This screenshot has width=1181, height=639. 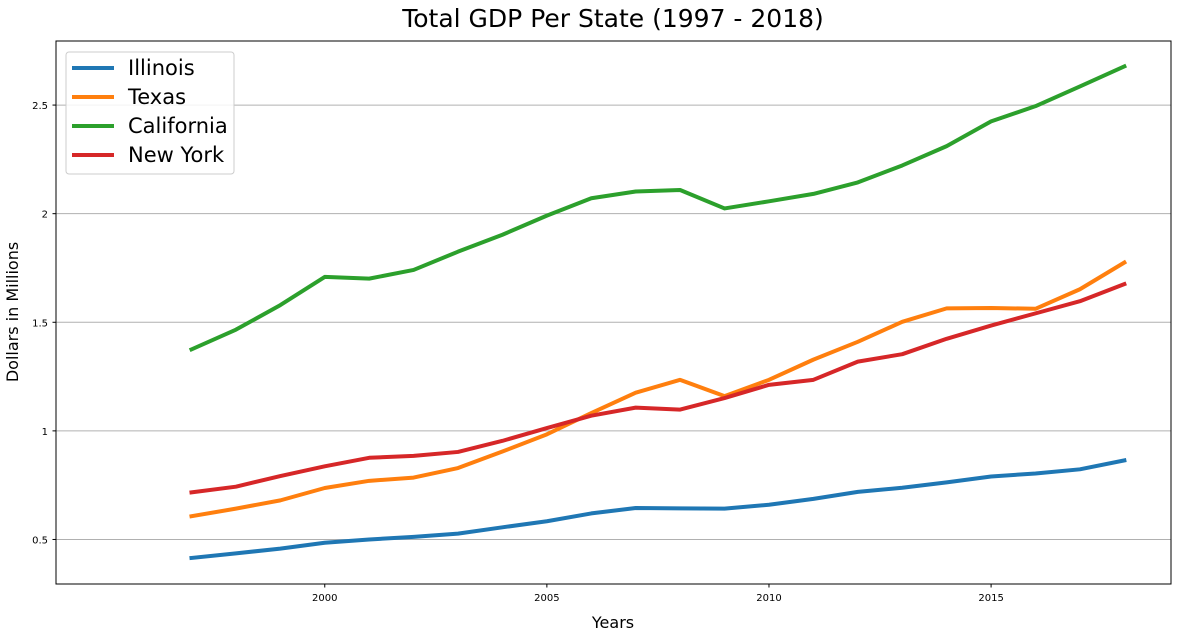 What do you see at coordinates (40, 323) in the screenshot?
I see `y-tick-label: 1.5` at bounding box center [40, 323].